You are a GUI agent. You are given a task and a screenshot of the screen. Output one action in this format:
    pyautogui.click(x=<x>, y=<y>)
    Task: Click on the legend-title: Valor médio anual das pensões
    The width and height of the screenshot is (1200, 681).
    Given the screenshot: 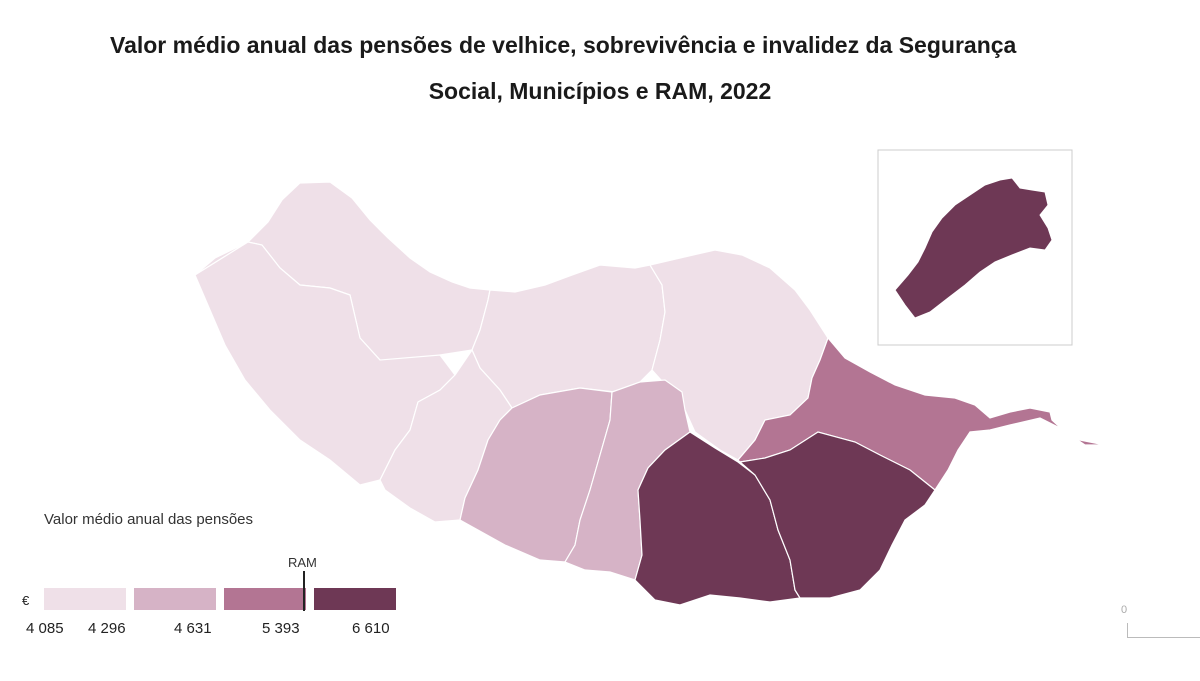 What is the action you would take?
    pyautogui.click(x=149, y=519)
    